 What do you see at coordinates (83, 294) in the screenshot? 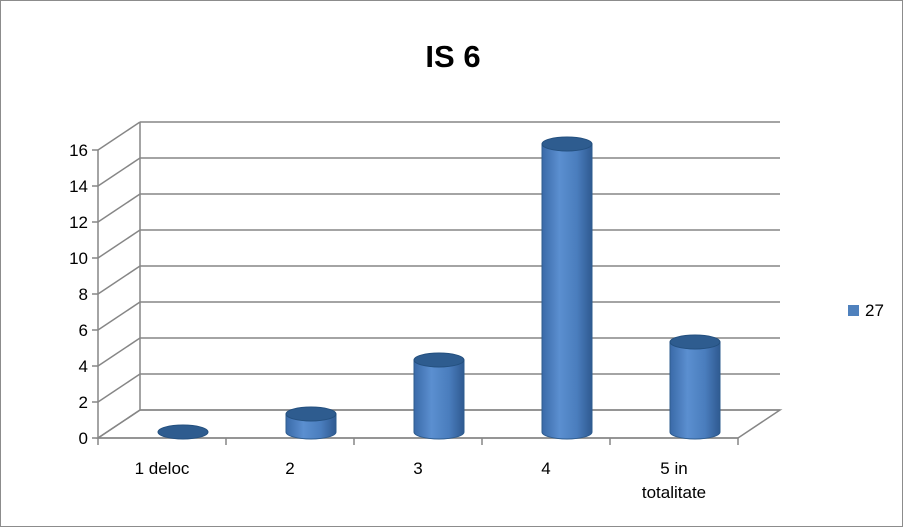
I see `y-tick-label: 8` at bounding box center [83, 294].